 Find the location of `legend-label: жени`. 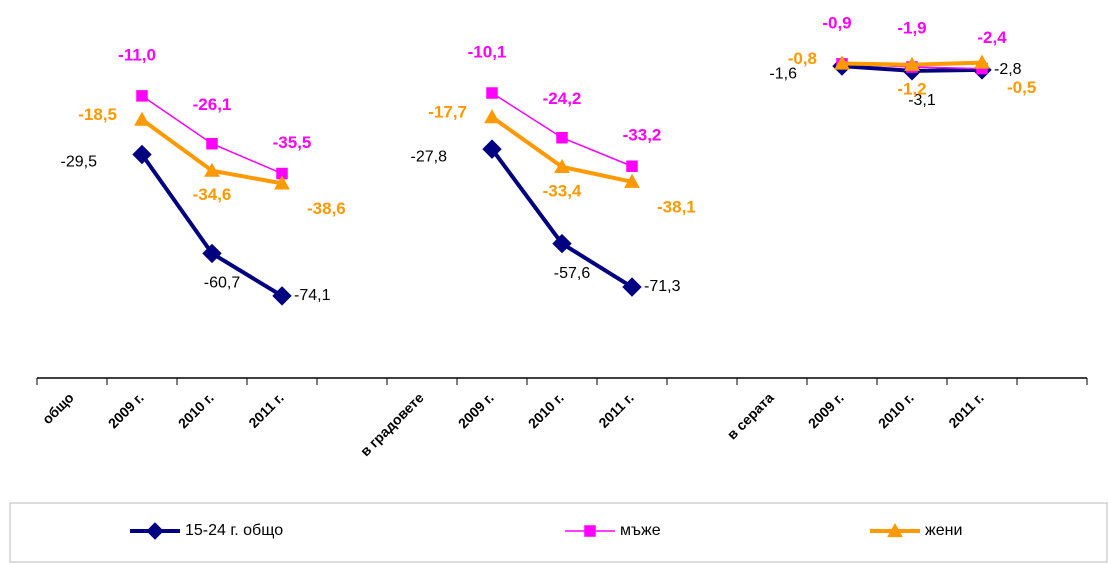

legend-label: жени is located at coordinates (943, 530).